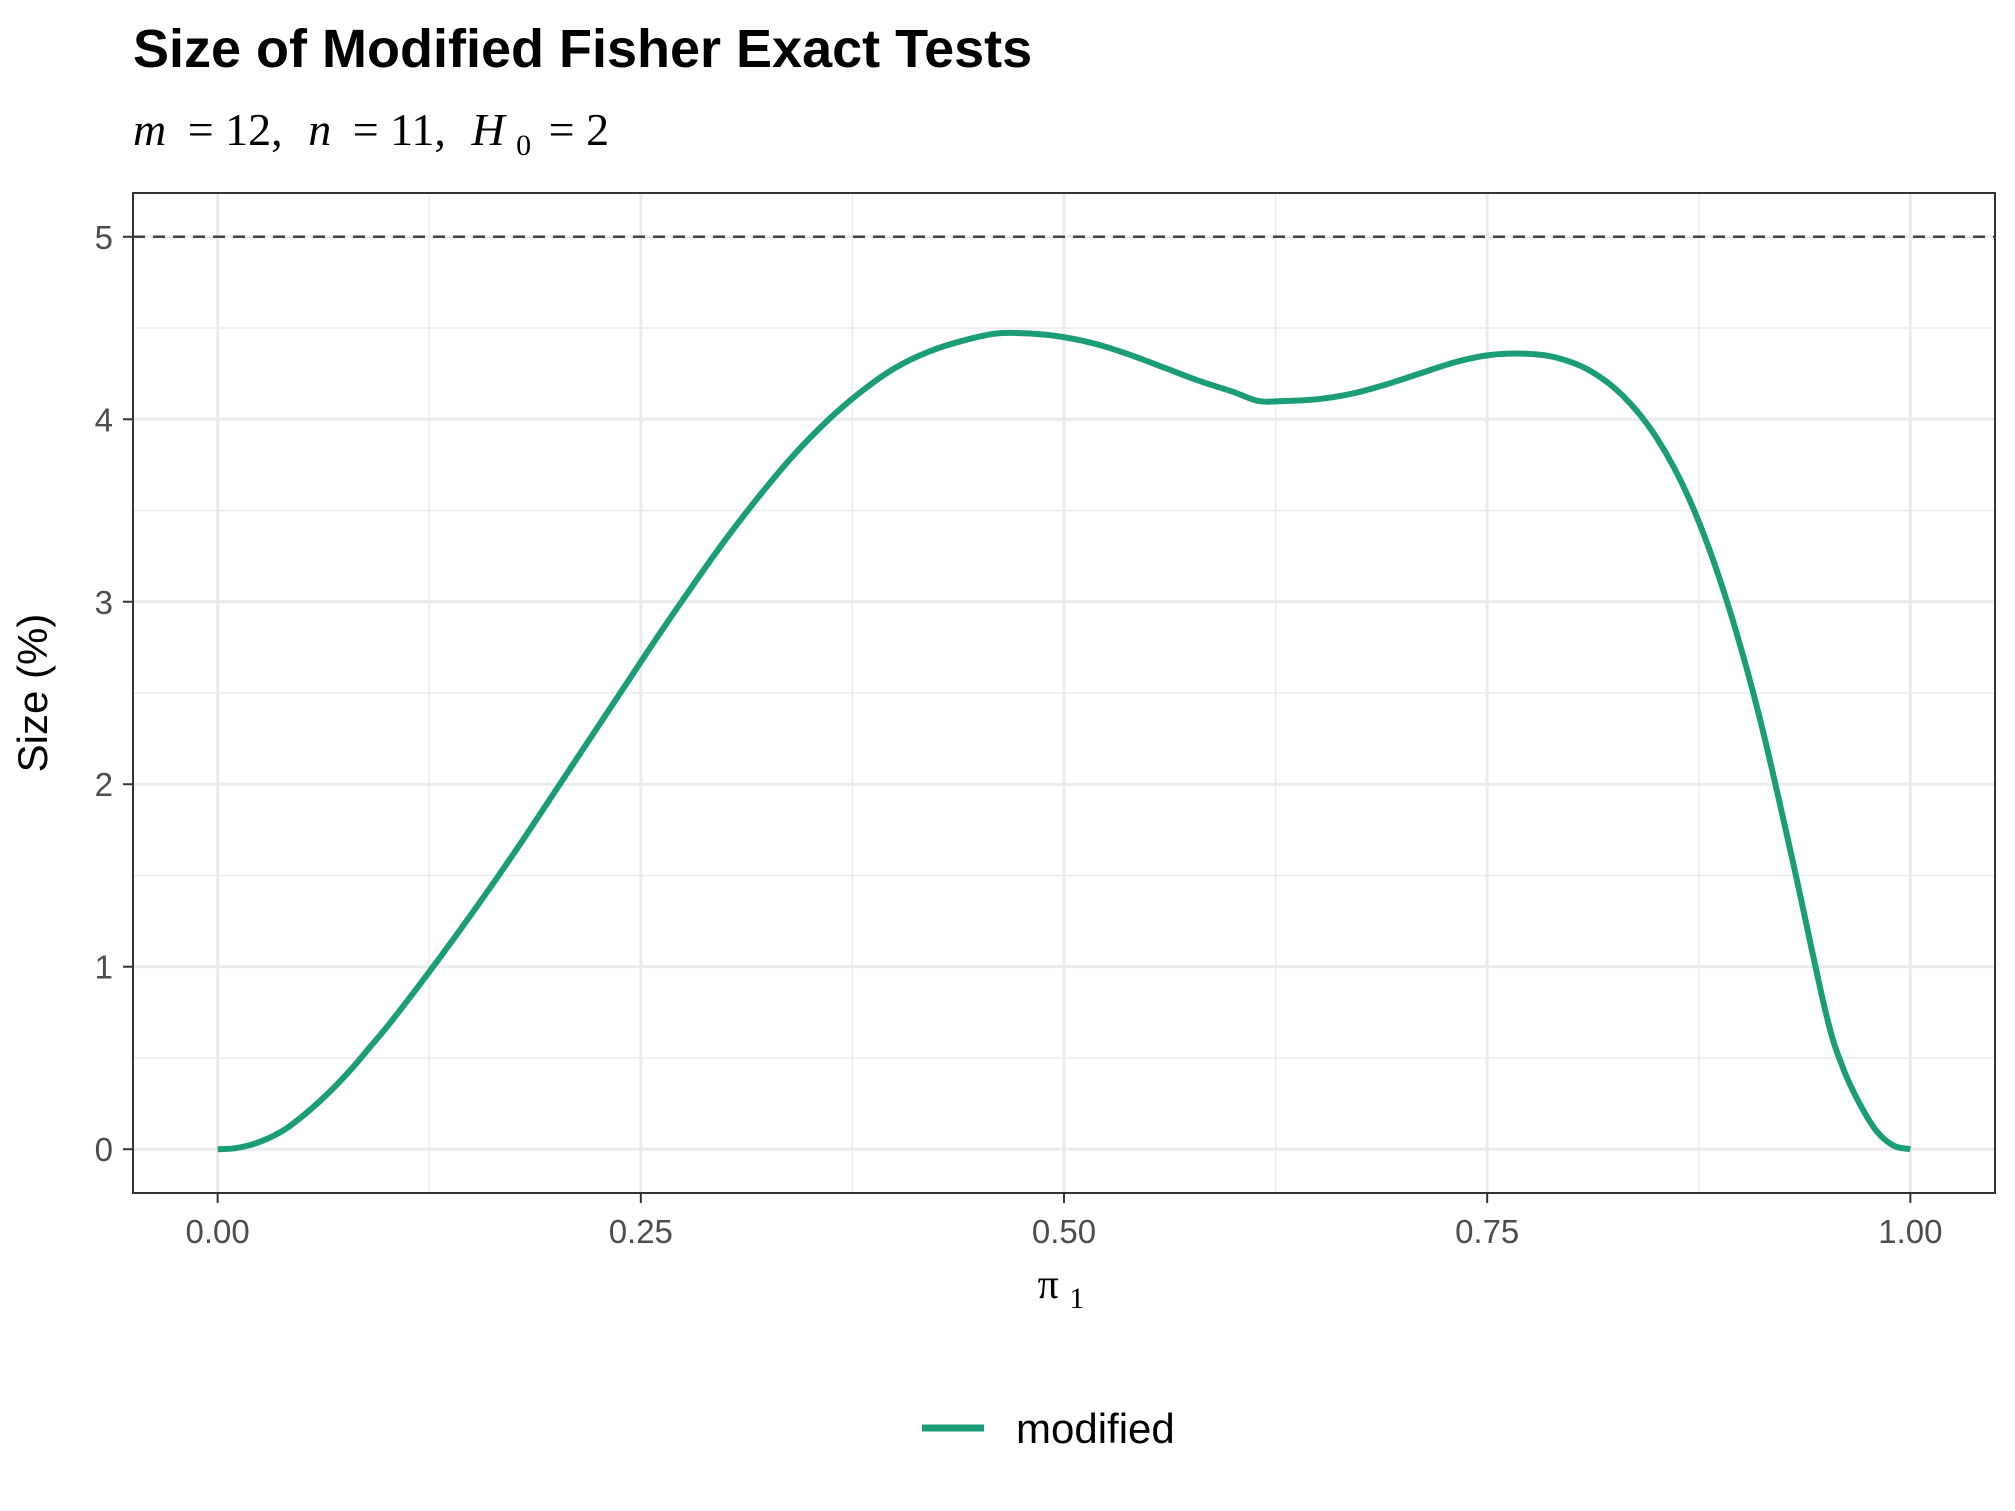  Describe the element at coordinates (523, 145) in the screenshot. I see `subtitle-h-subscript: 0` at that location.